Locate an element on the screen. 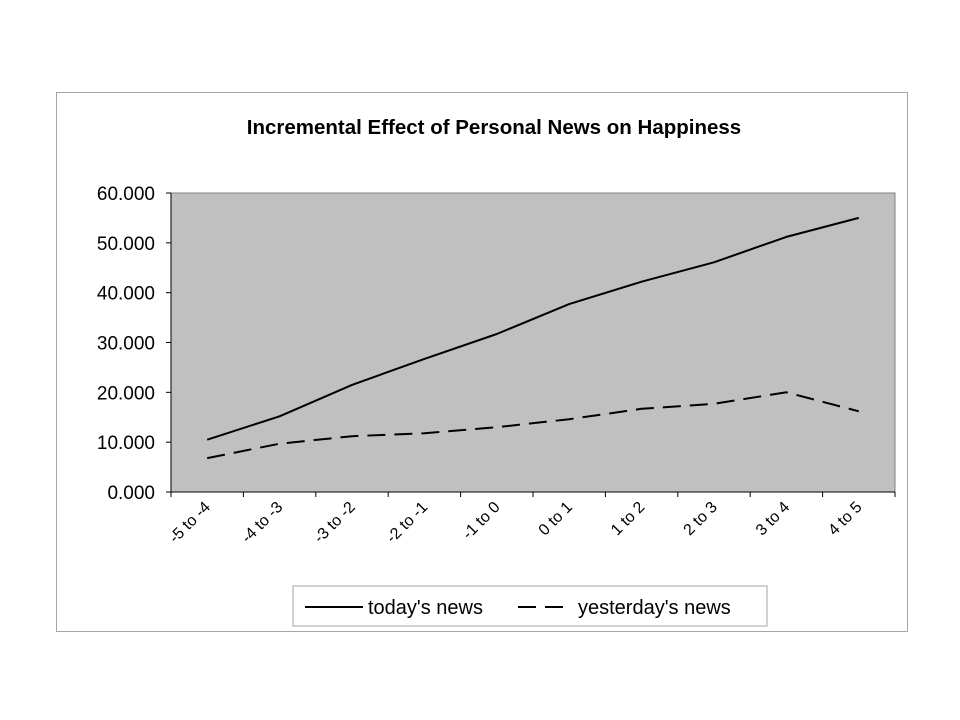  x-tick-label: 0 to 1 is located at coordinates (556, 519).